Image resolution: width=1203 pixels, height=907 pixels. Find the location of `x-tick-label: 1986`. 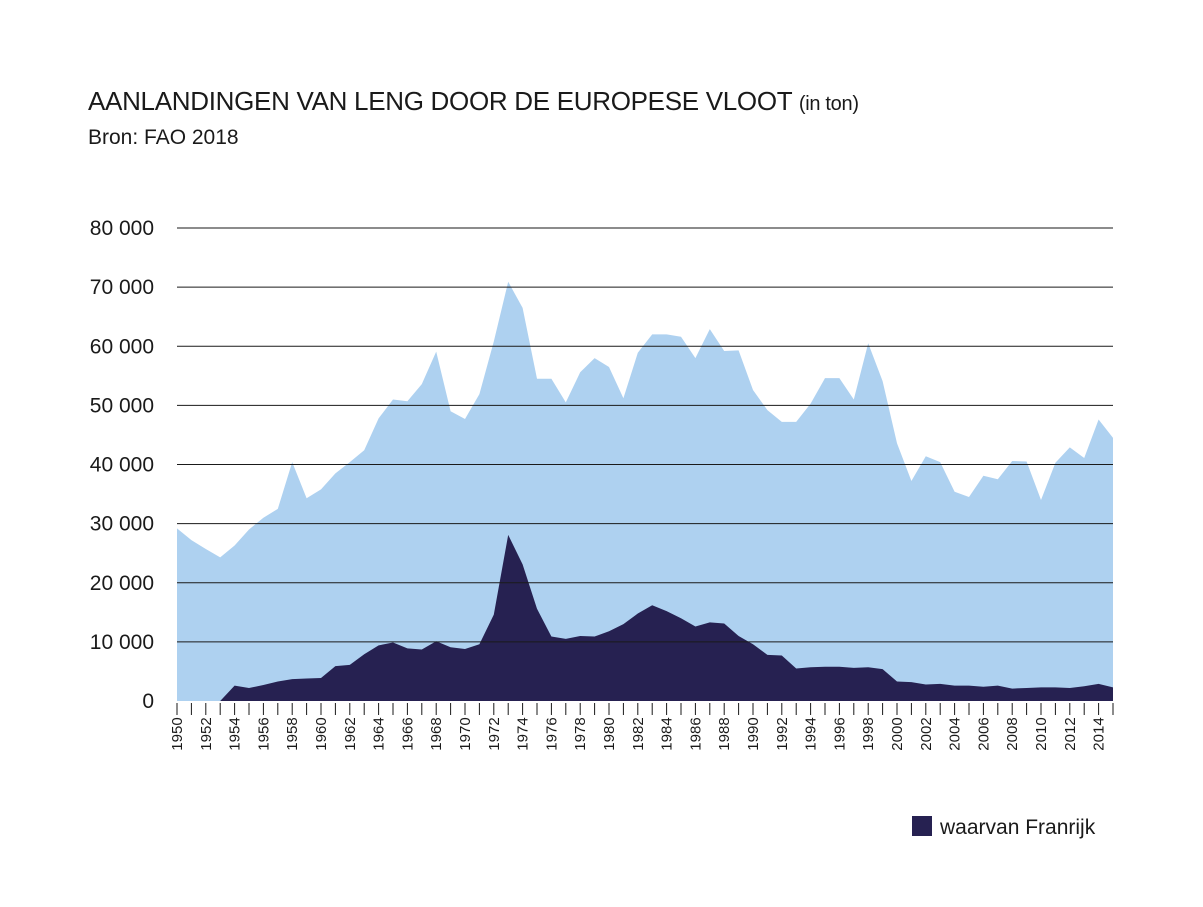

x-tick-label: 1986 is located at coordinates (695, 733).